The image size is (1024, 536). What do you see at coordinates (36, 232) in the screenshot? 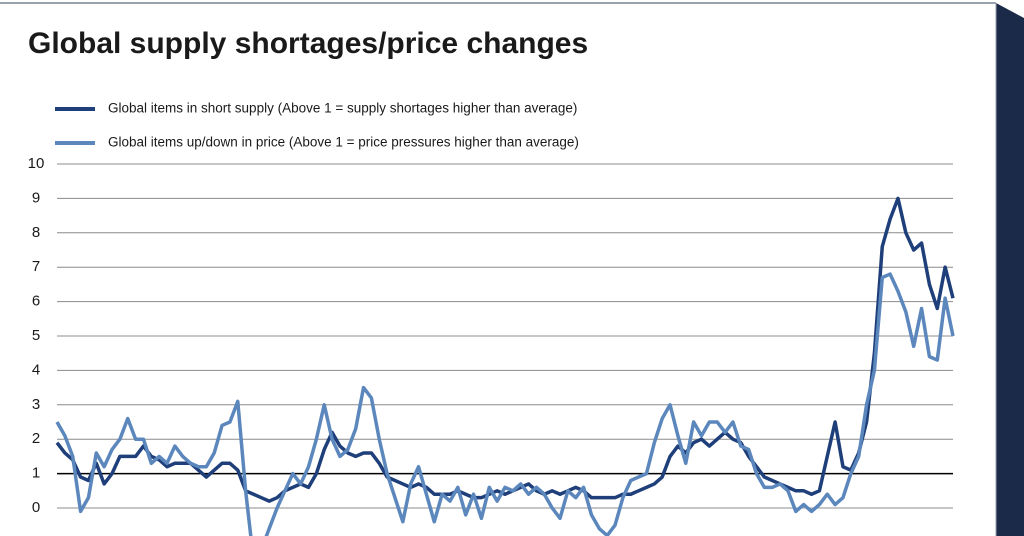
I see `y-tick-label: 8` at bounding box center [36, 232].